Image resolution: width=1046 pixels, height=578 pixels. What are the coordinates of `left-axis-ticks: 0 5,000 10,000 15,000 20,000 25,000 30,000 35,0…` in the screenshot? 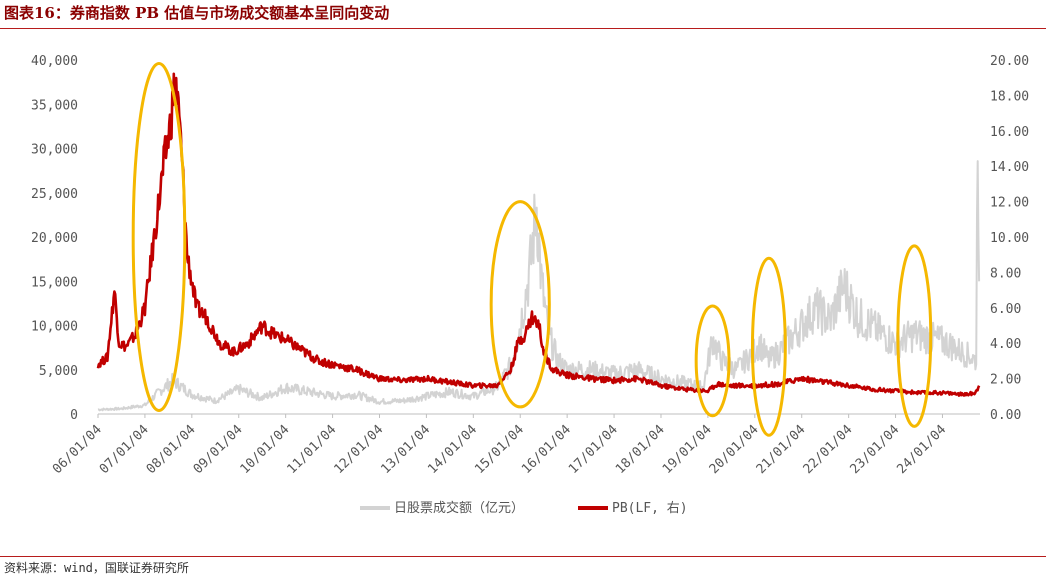 It's located at (54, 238).